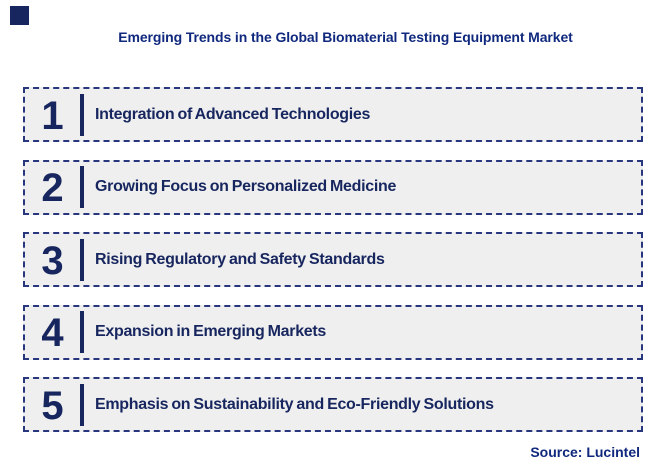 The height and width of the screenshot is (469, 665). I want to click on trend-number: 5, so click(52, 405).